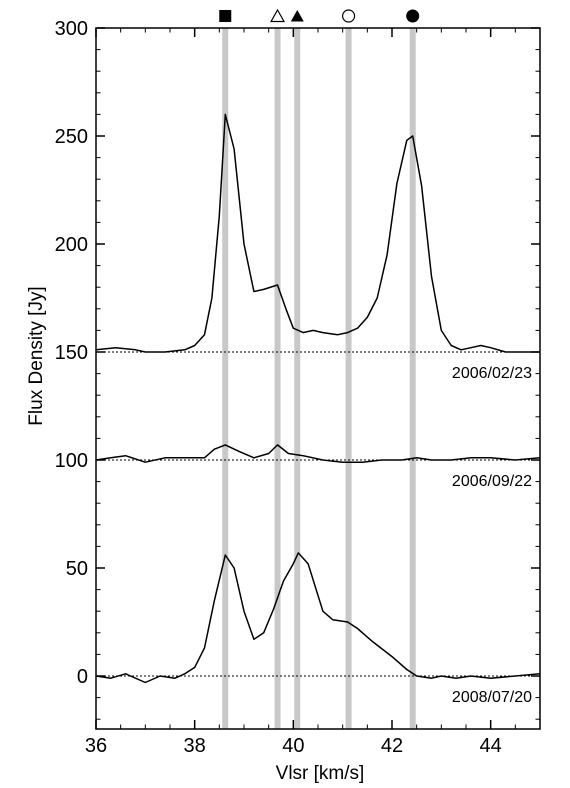 Image resolution: width=570 pixels, height=788 pixels. I want to click on y-tick-label: 100, so click(71, 461).